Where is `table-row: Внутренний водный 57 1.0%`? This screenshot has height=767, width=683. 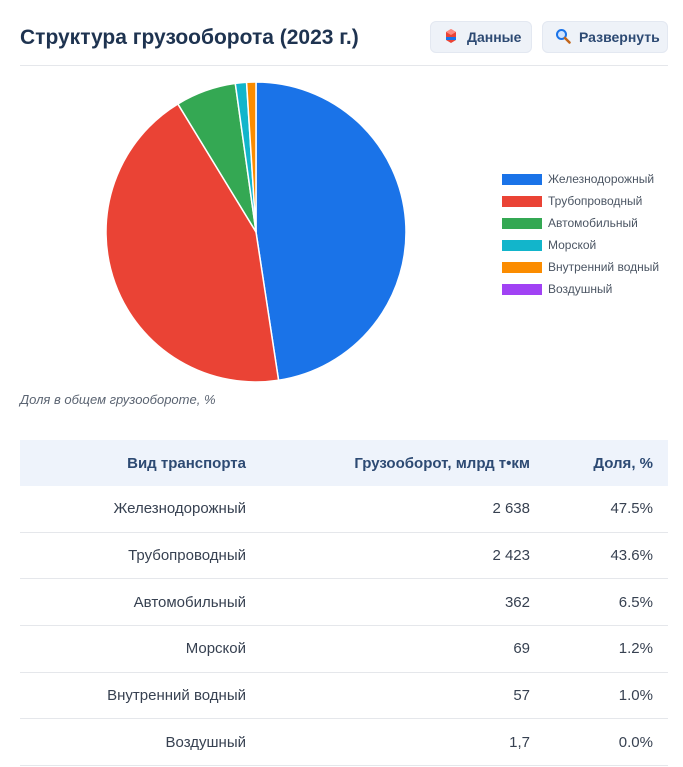 table-row: Внутренний водный 57 1.0% is located at coordinates (344, 696).